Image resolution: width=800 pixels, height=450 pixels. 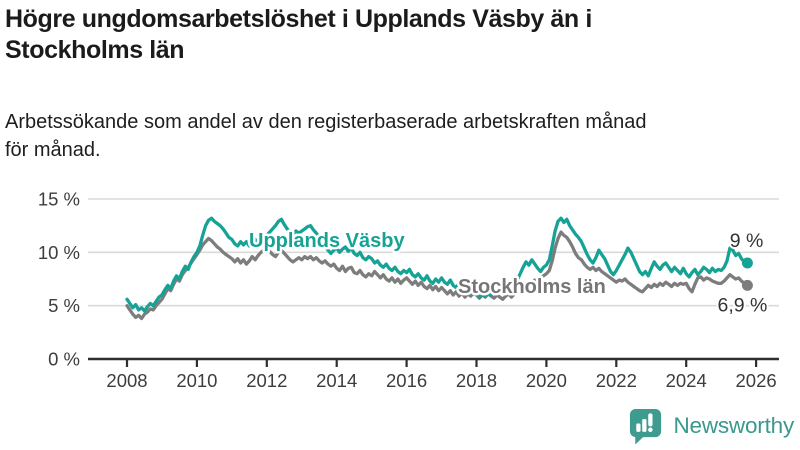 I want to click on x-tick-label: 2010, so click(x=196, y=380).